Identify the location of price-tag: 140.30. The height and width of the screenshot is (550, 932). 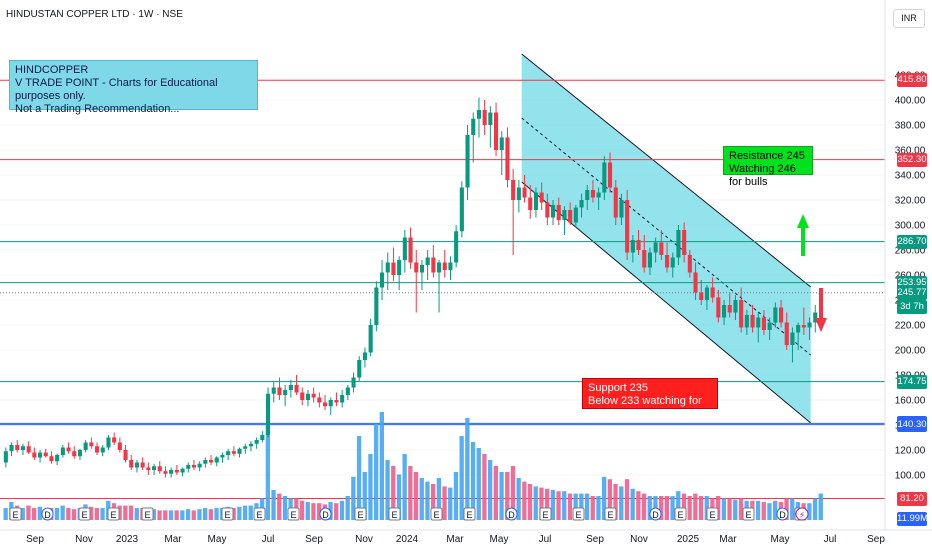
(912, 424).